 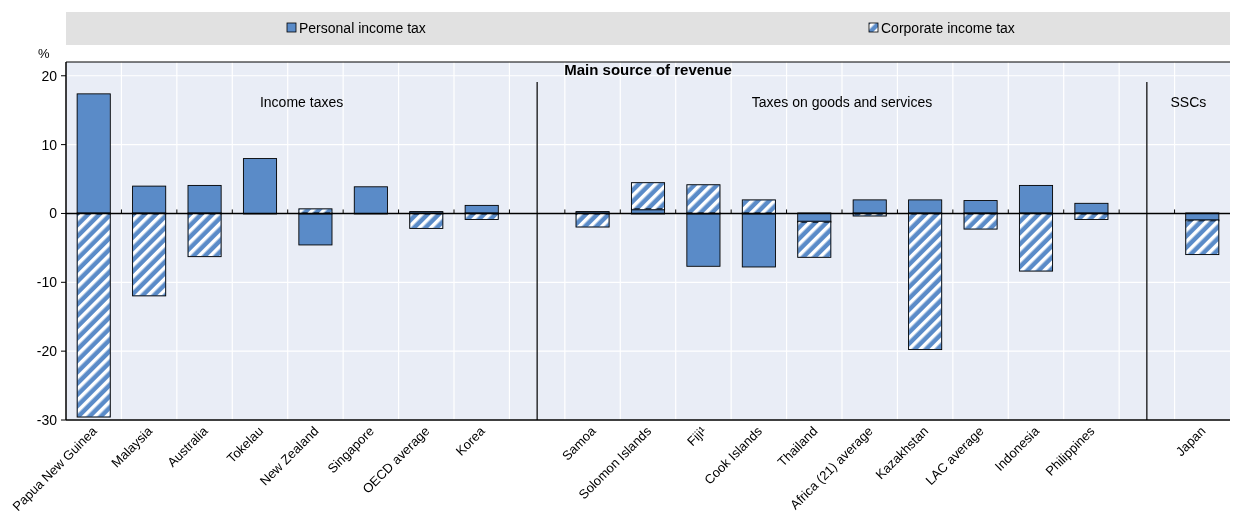 I want to click on x-tick-label: Fiji¹, so click(x=697, y=436).